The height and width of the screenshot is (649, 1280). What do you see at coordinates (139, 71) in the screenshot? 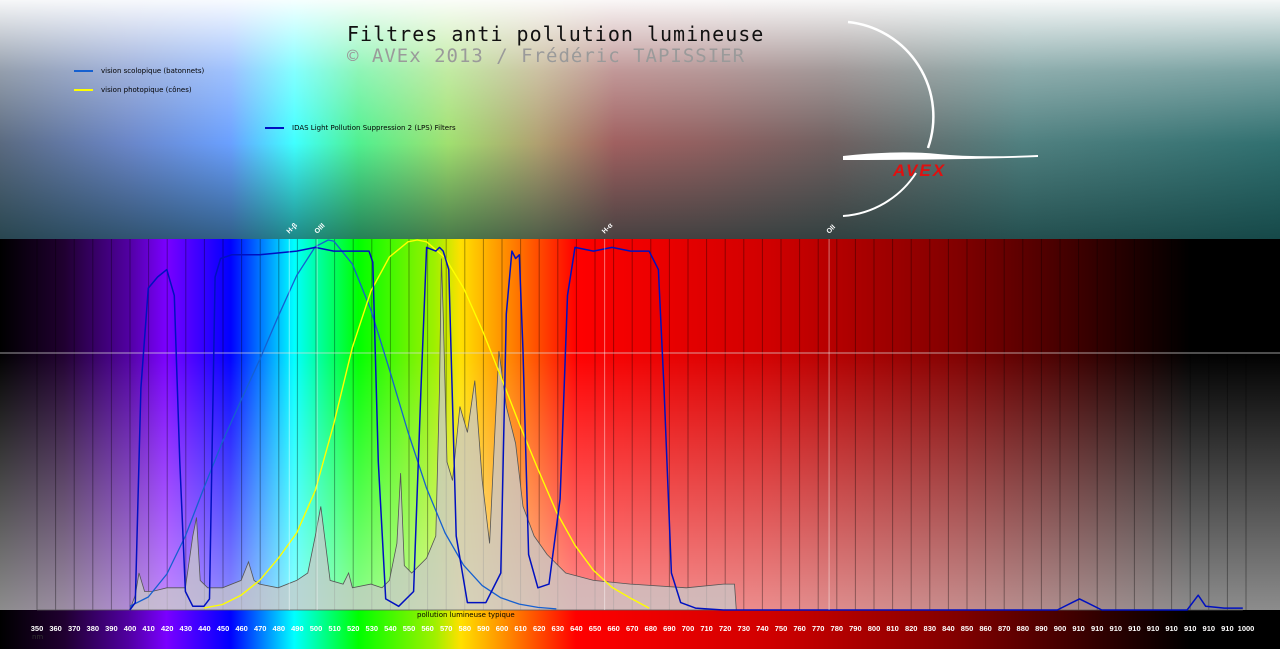
I see `legend-scotopic: vision scolopique (batonnets)` at bounding box center [139, 71].